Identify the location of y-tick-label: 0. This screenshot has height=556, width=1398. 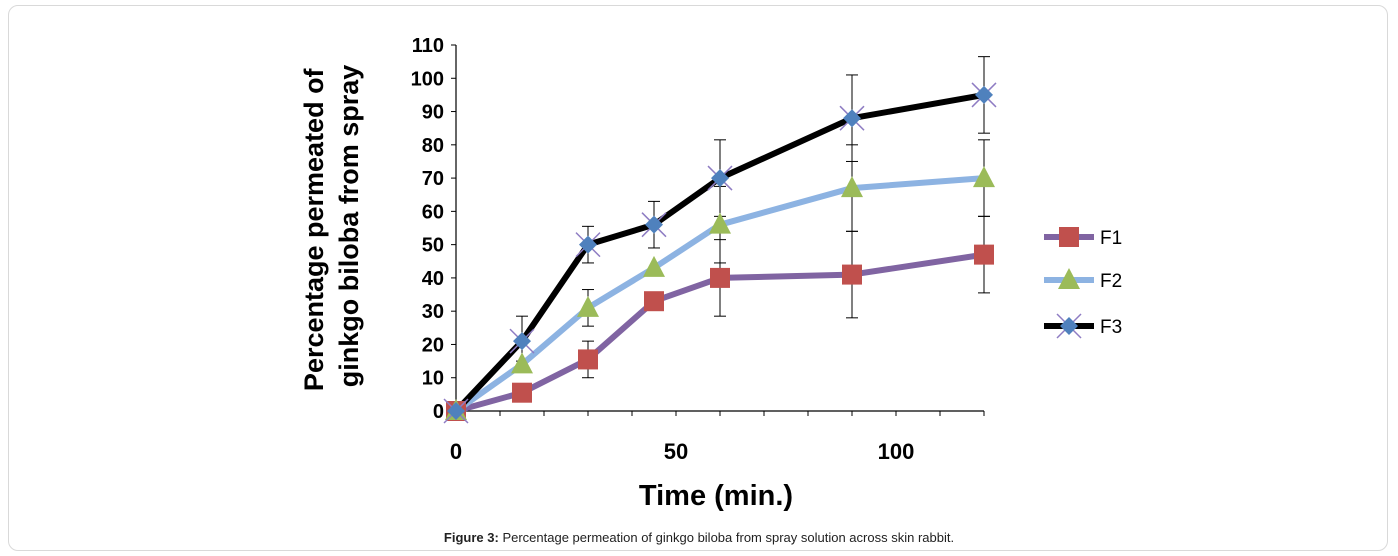
(438, 412).